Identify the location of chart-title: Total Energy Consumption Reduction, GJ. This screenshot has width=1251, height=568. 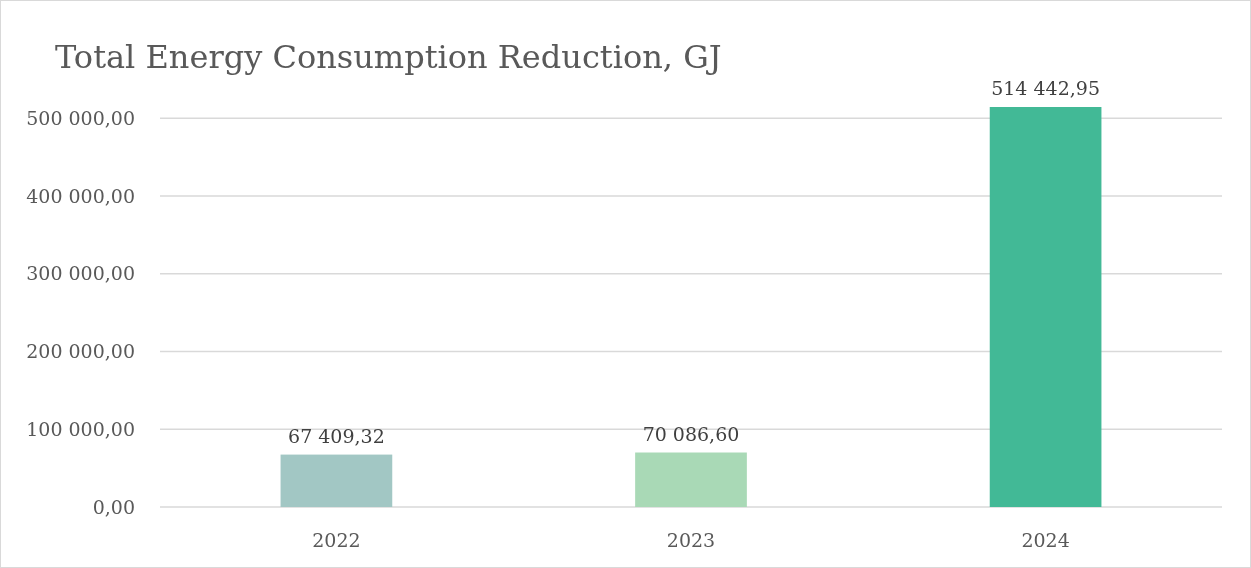
(388, 57).